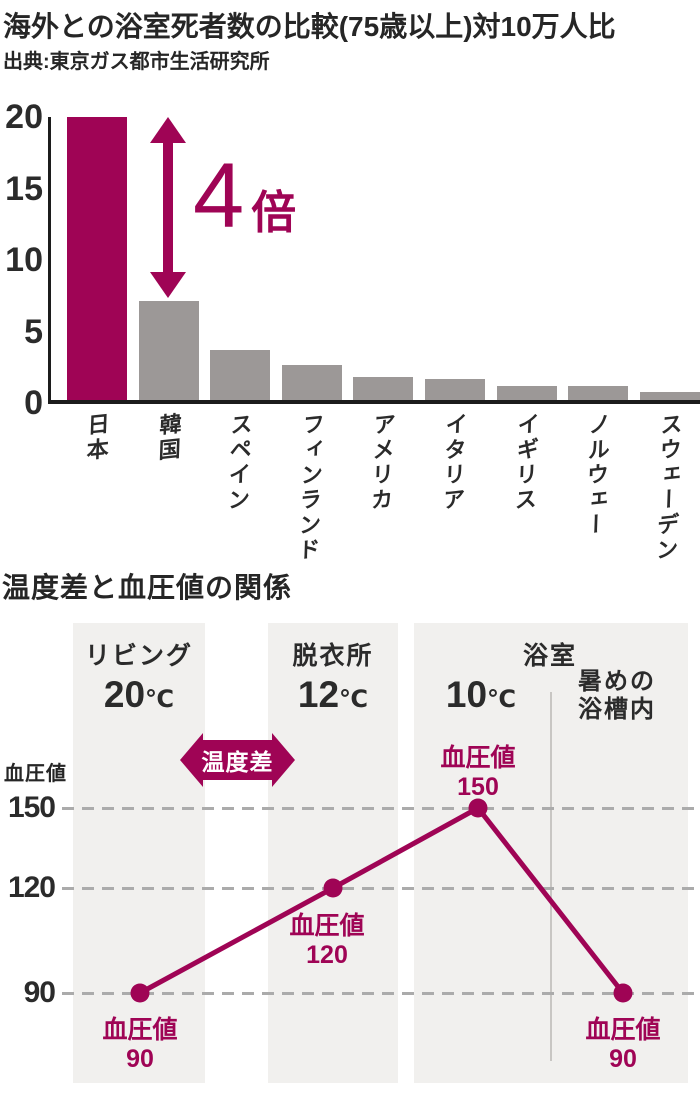 This screenshot has height=1100, width=700. Describe the element at coordinates (596, 475) in the screenshot. I see `x-label-ノルウェー: ノルウェー` at that location.